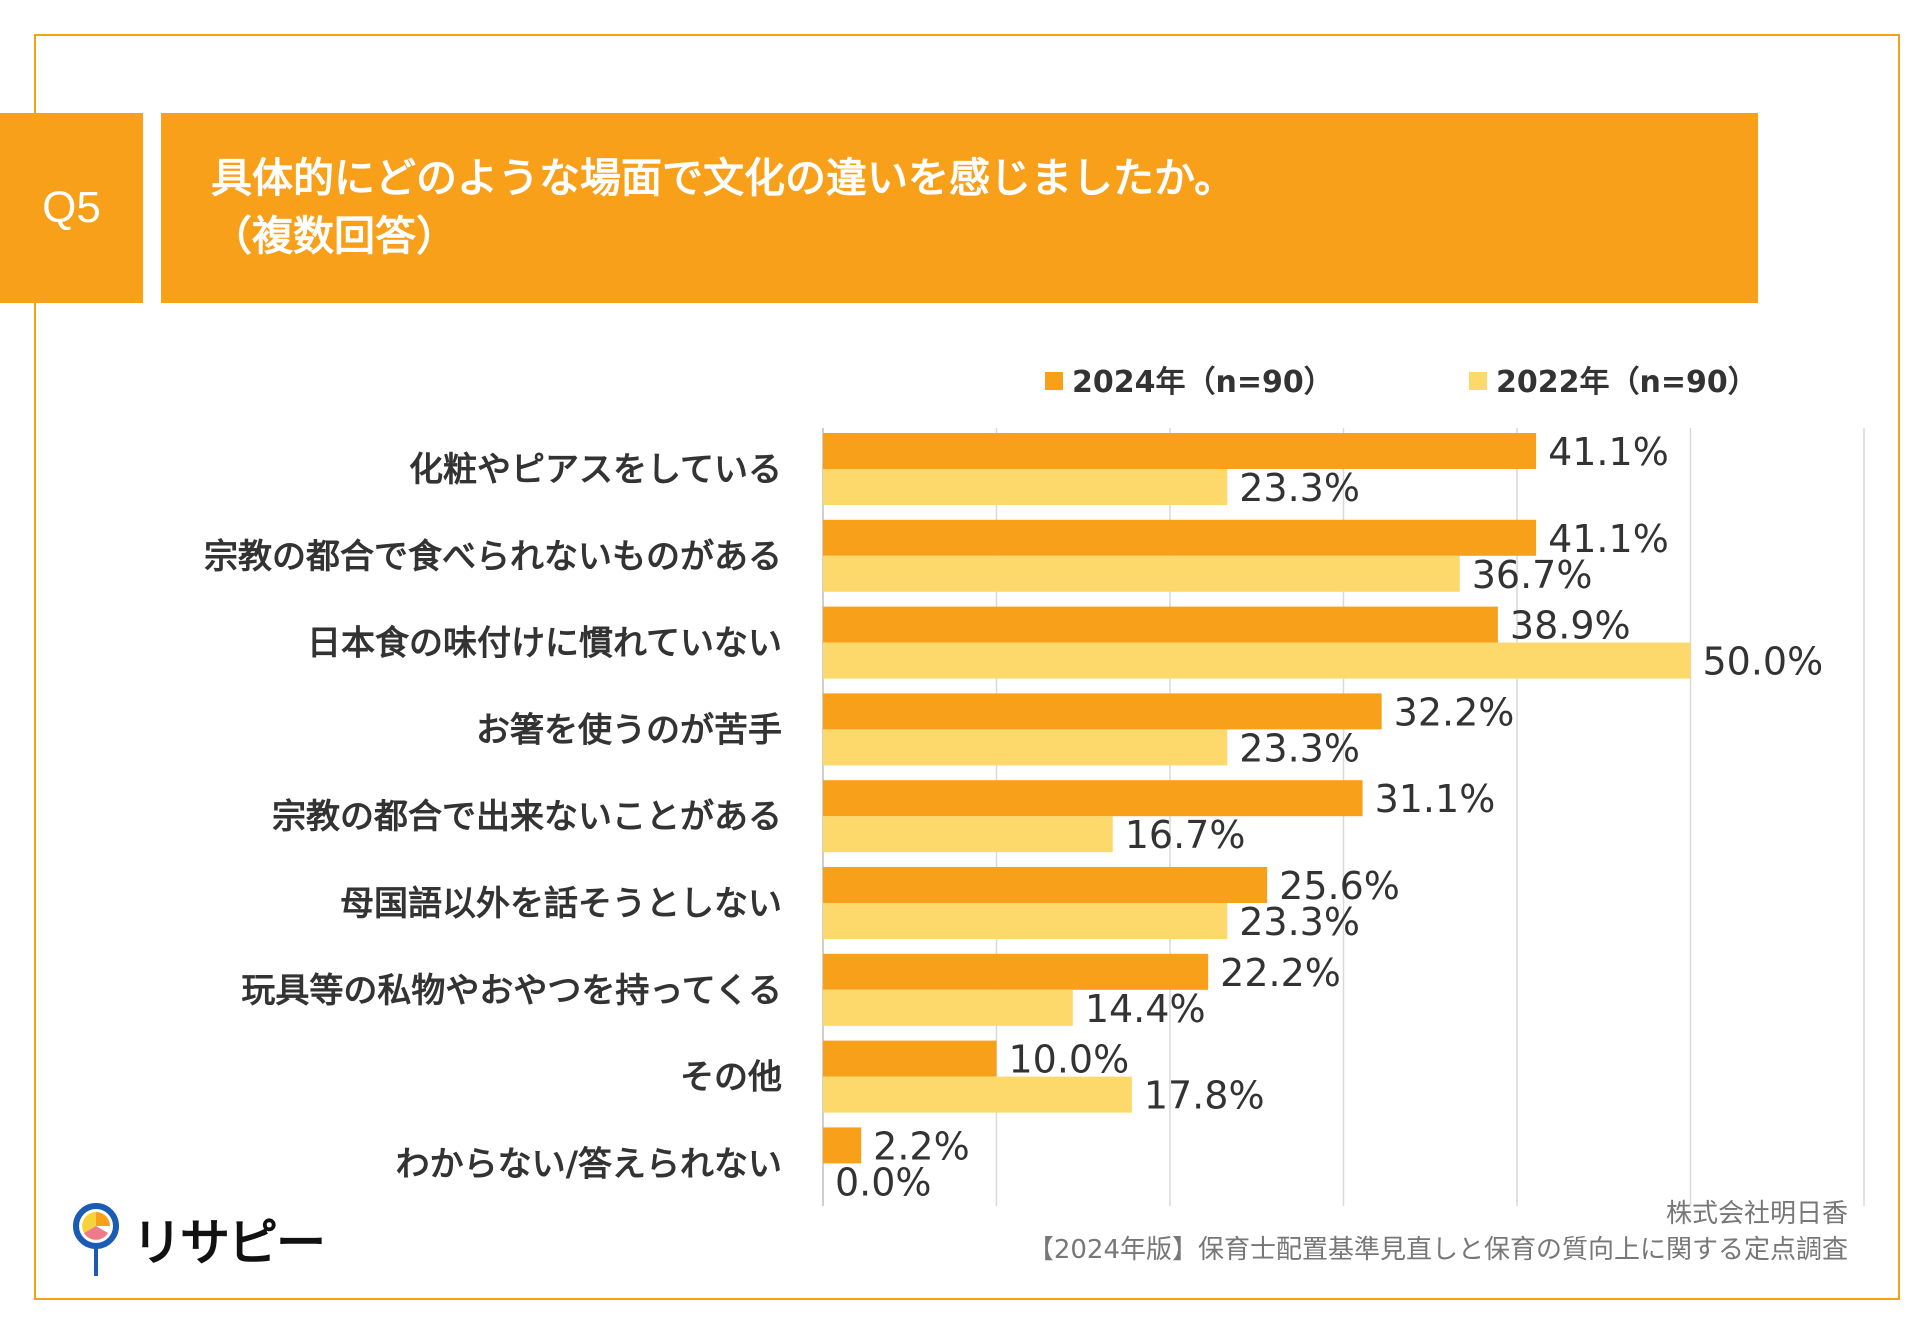 This screenshot has height=1329, width=1920. I want to click on category-label: 日本食の味付けに慣れていない, so click(544, 644).